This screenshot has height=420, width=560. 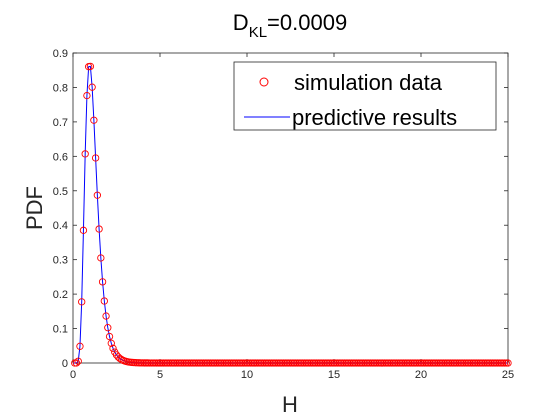 I want to click on y-tick-label: 0.9, so click(x=60, y=54).